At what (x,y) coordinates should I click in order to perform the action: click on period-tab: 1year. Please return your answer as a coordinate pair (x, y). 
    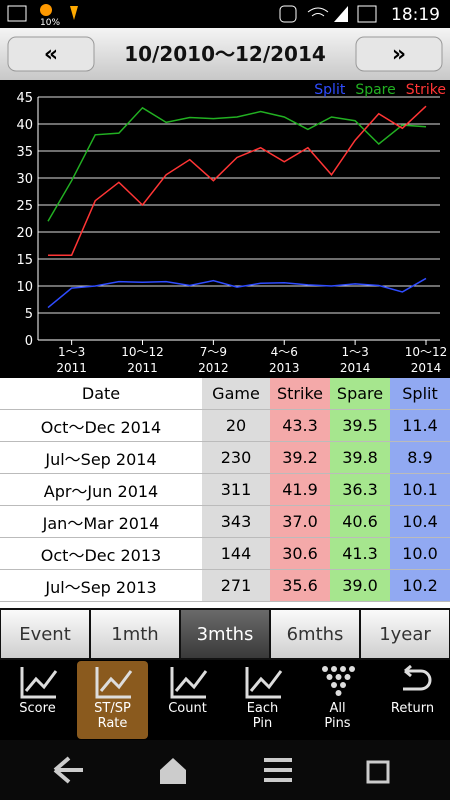
    Looking at the image, I should click on (405, 634).